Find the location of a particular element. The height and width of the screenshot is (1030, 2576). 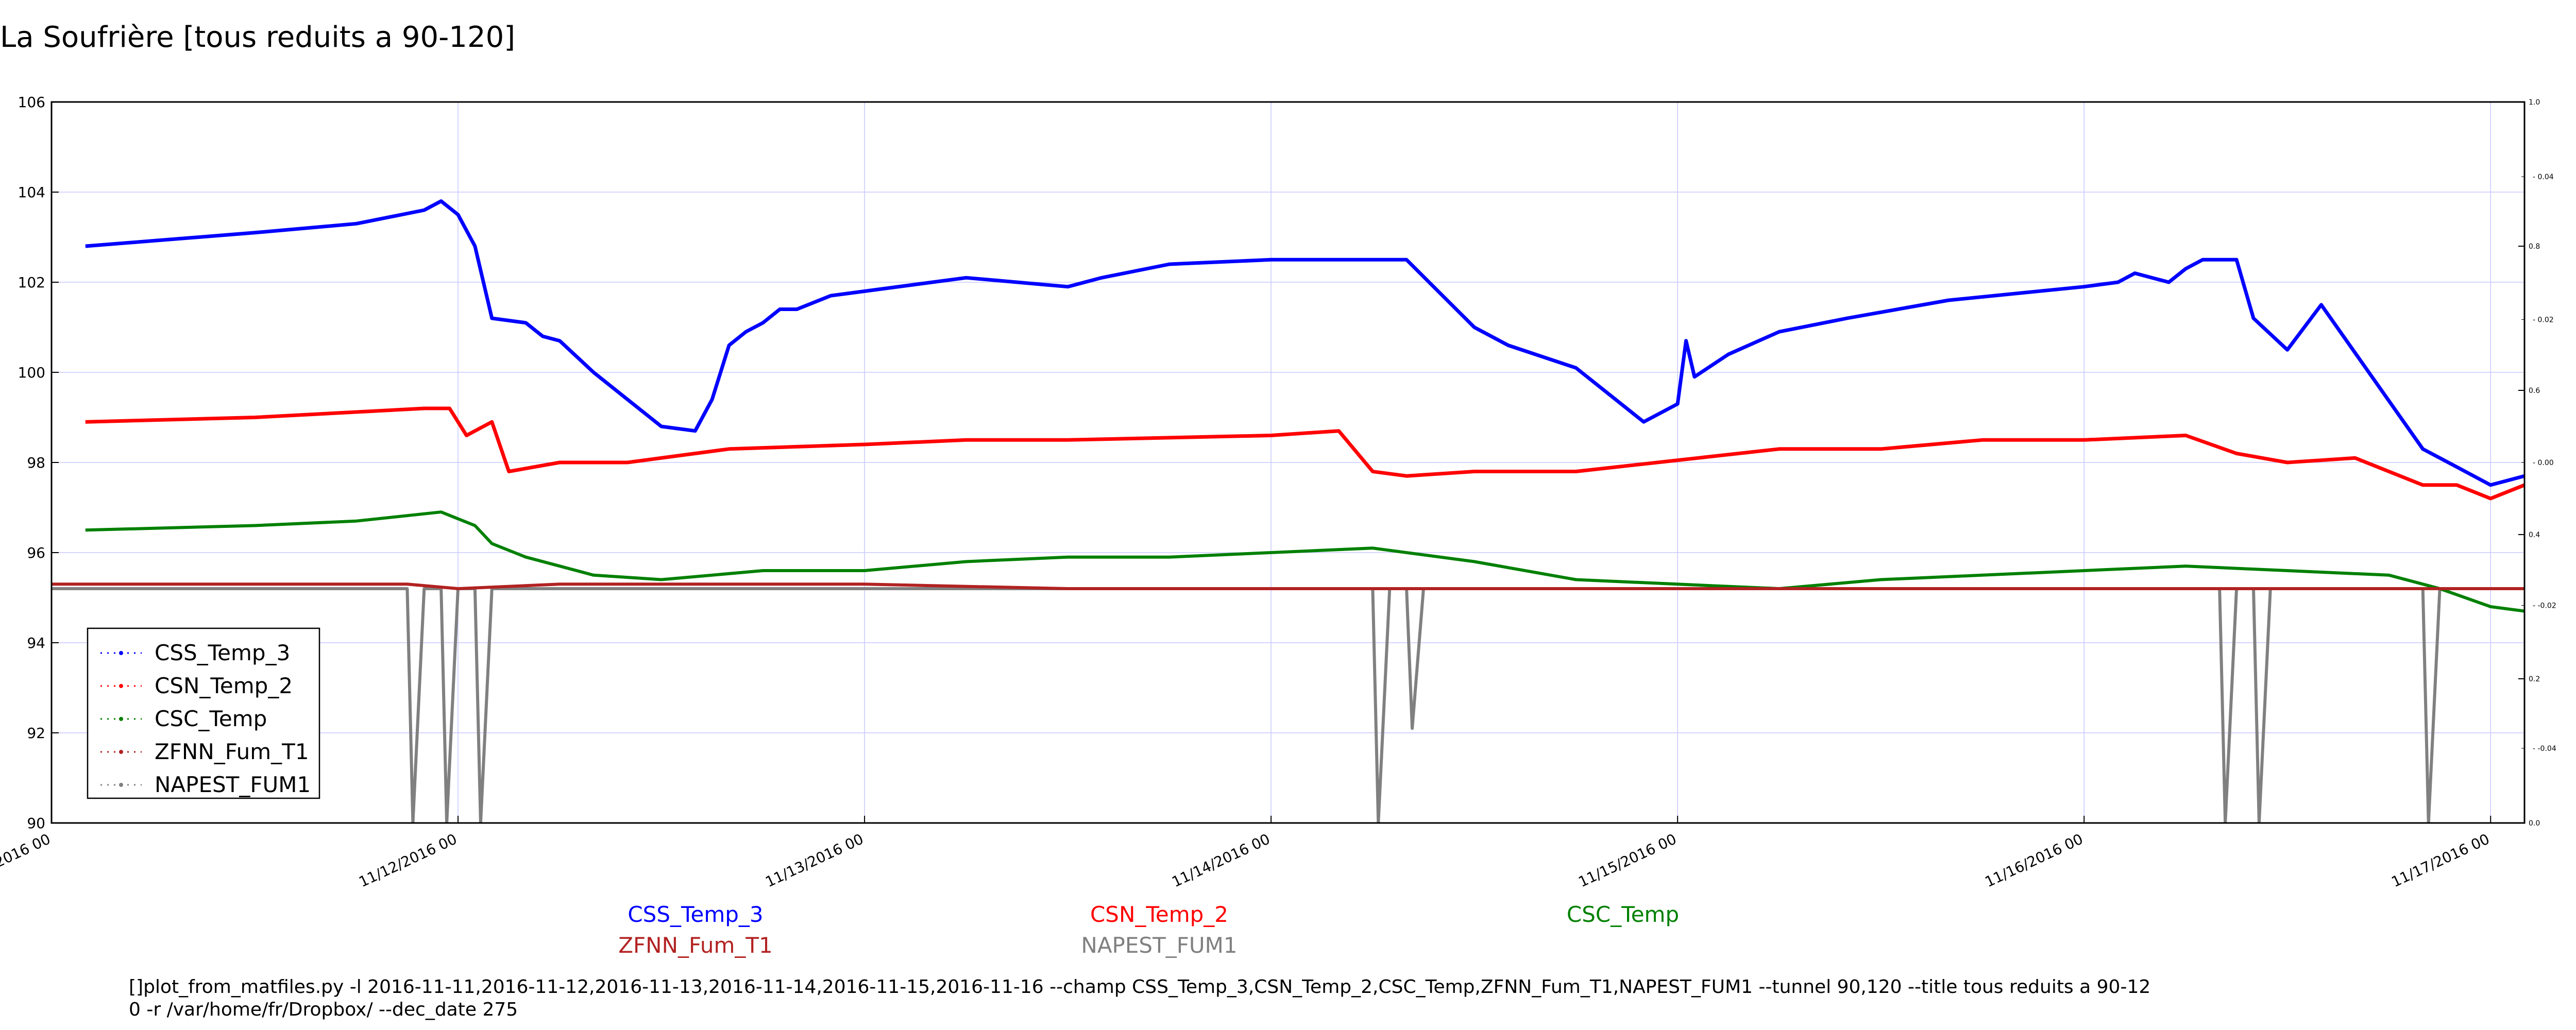

right-tick-label: 0.0 is located at coordinates (2534, 823).